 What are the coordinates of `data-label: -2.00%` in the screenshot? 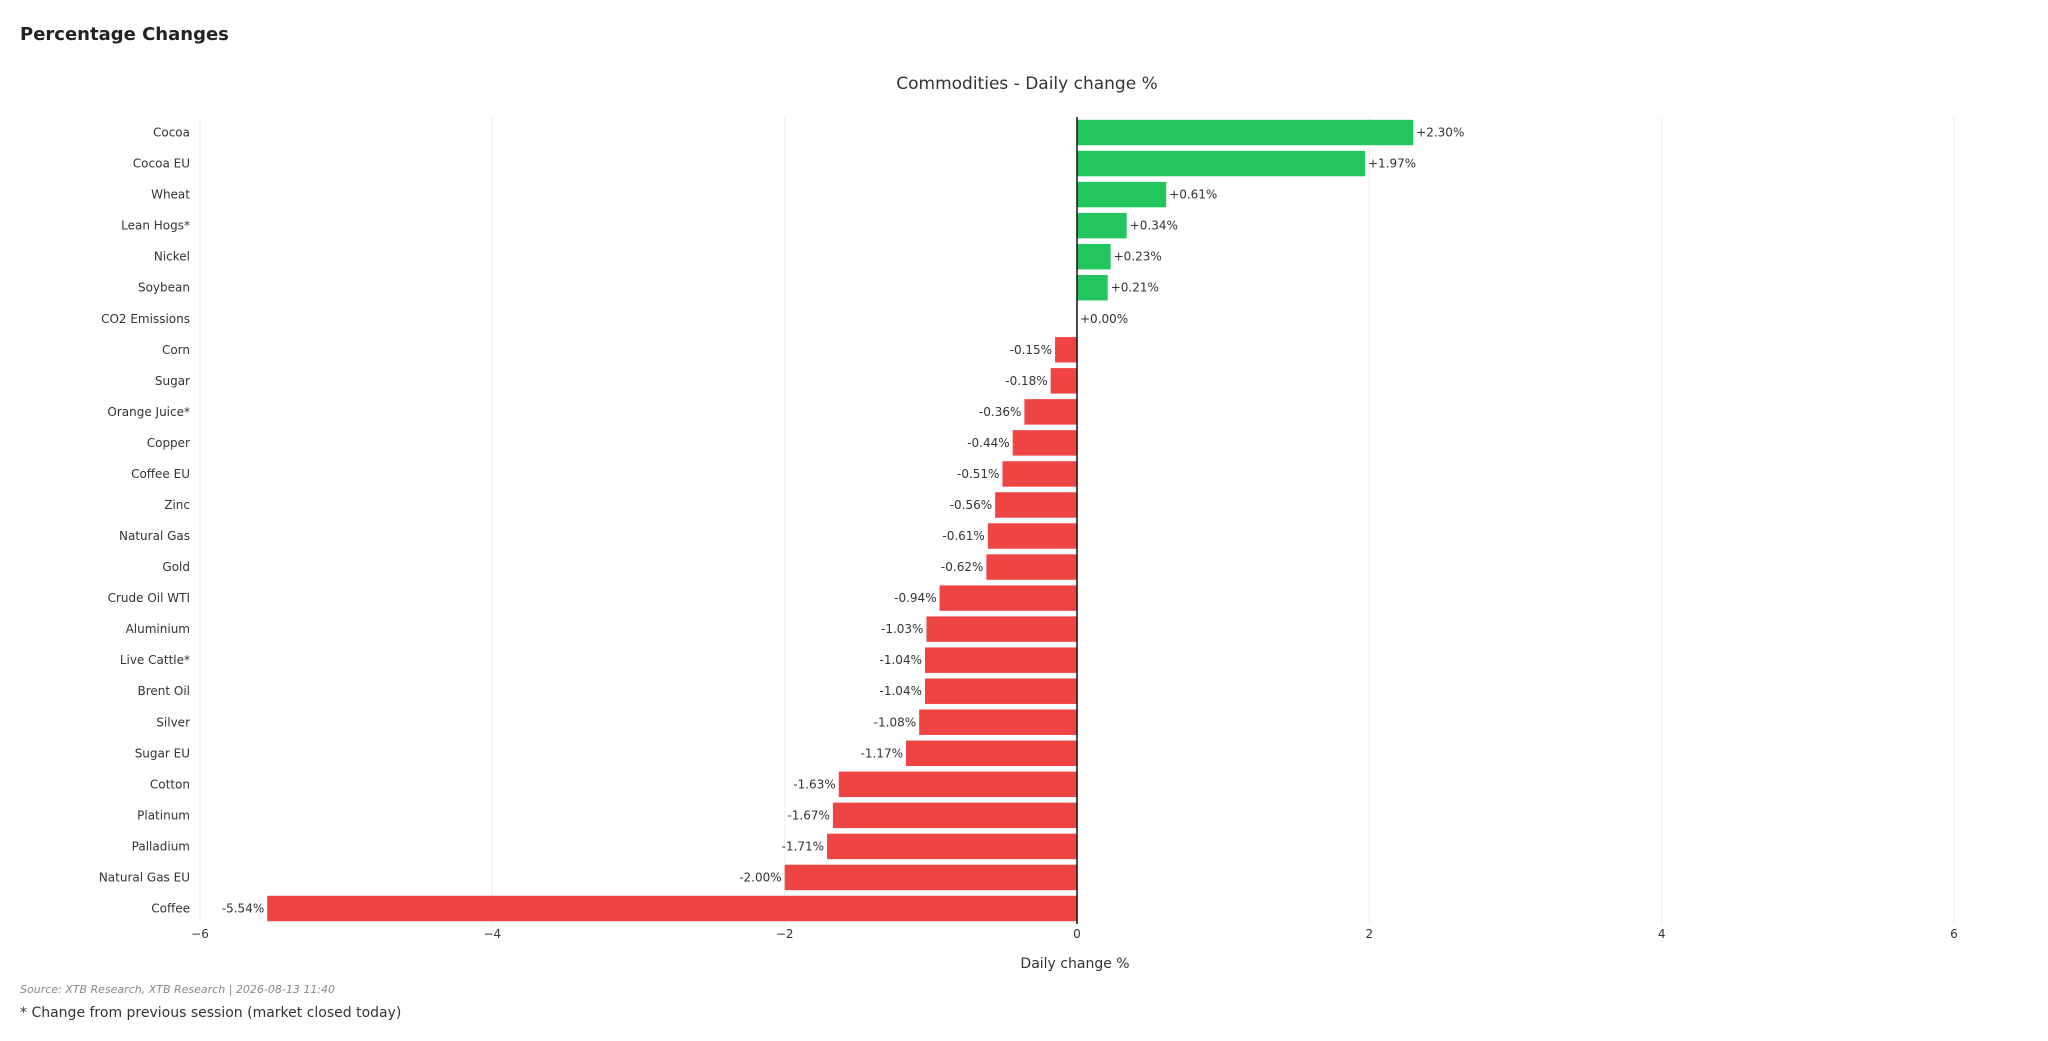 It's located at (760, 877).